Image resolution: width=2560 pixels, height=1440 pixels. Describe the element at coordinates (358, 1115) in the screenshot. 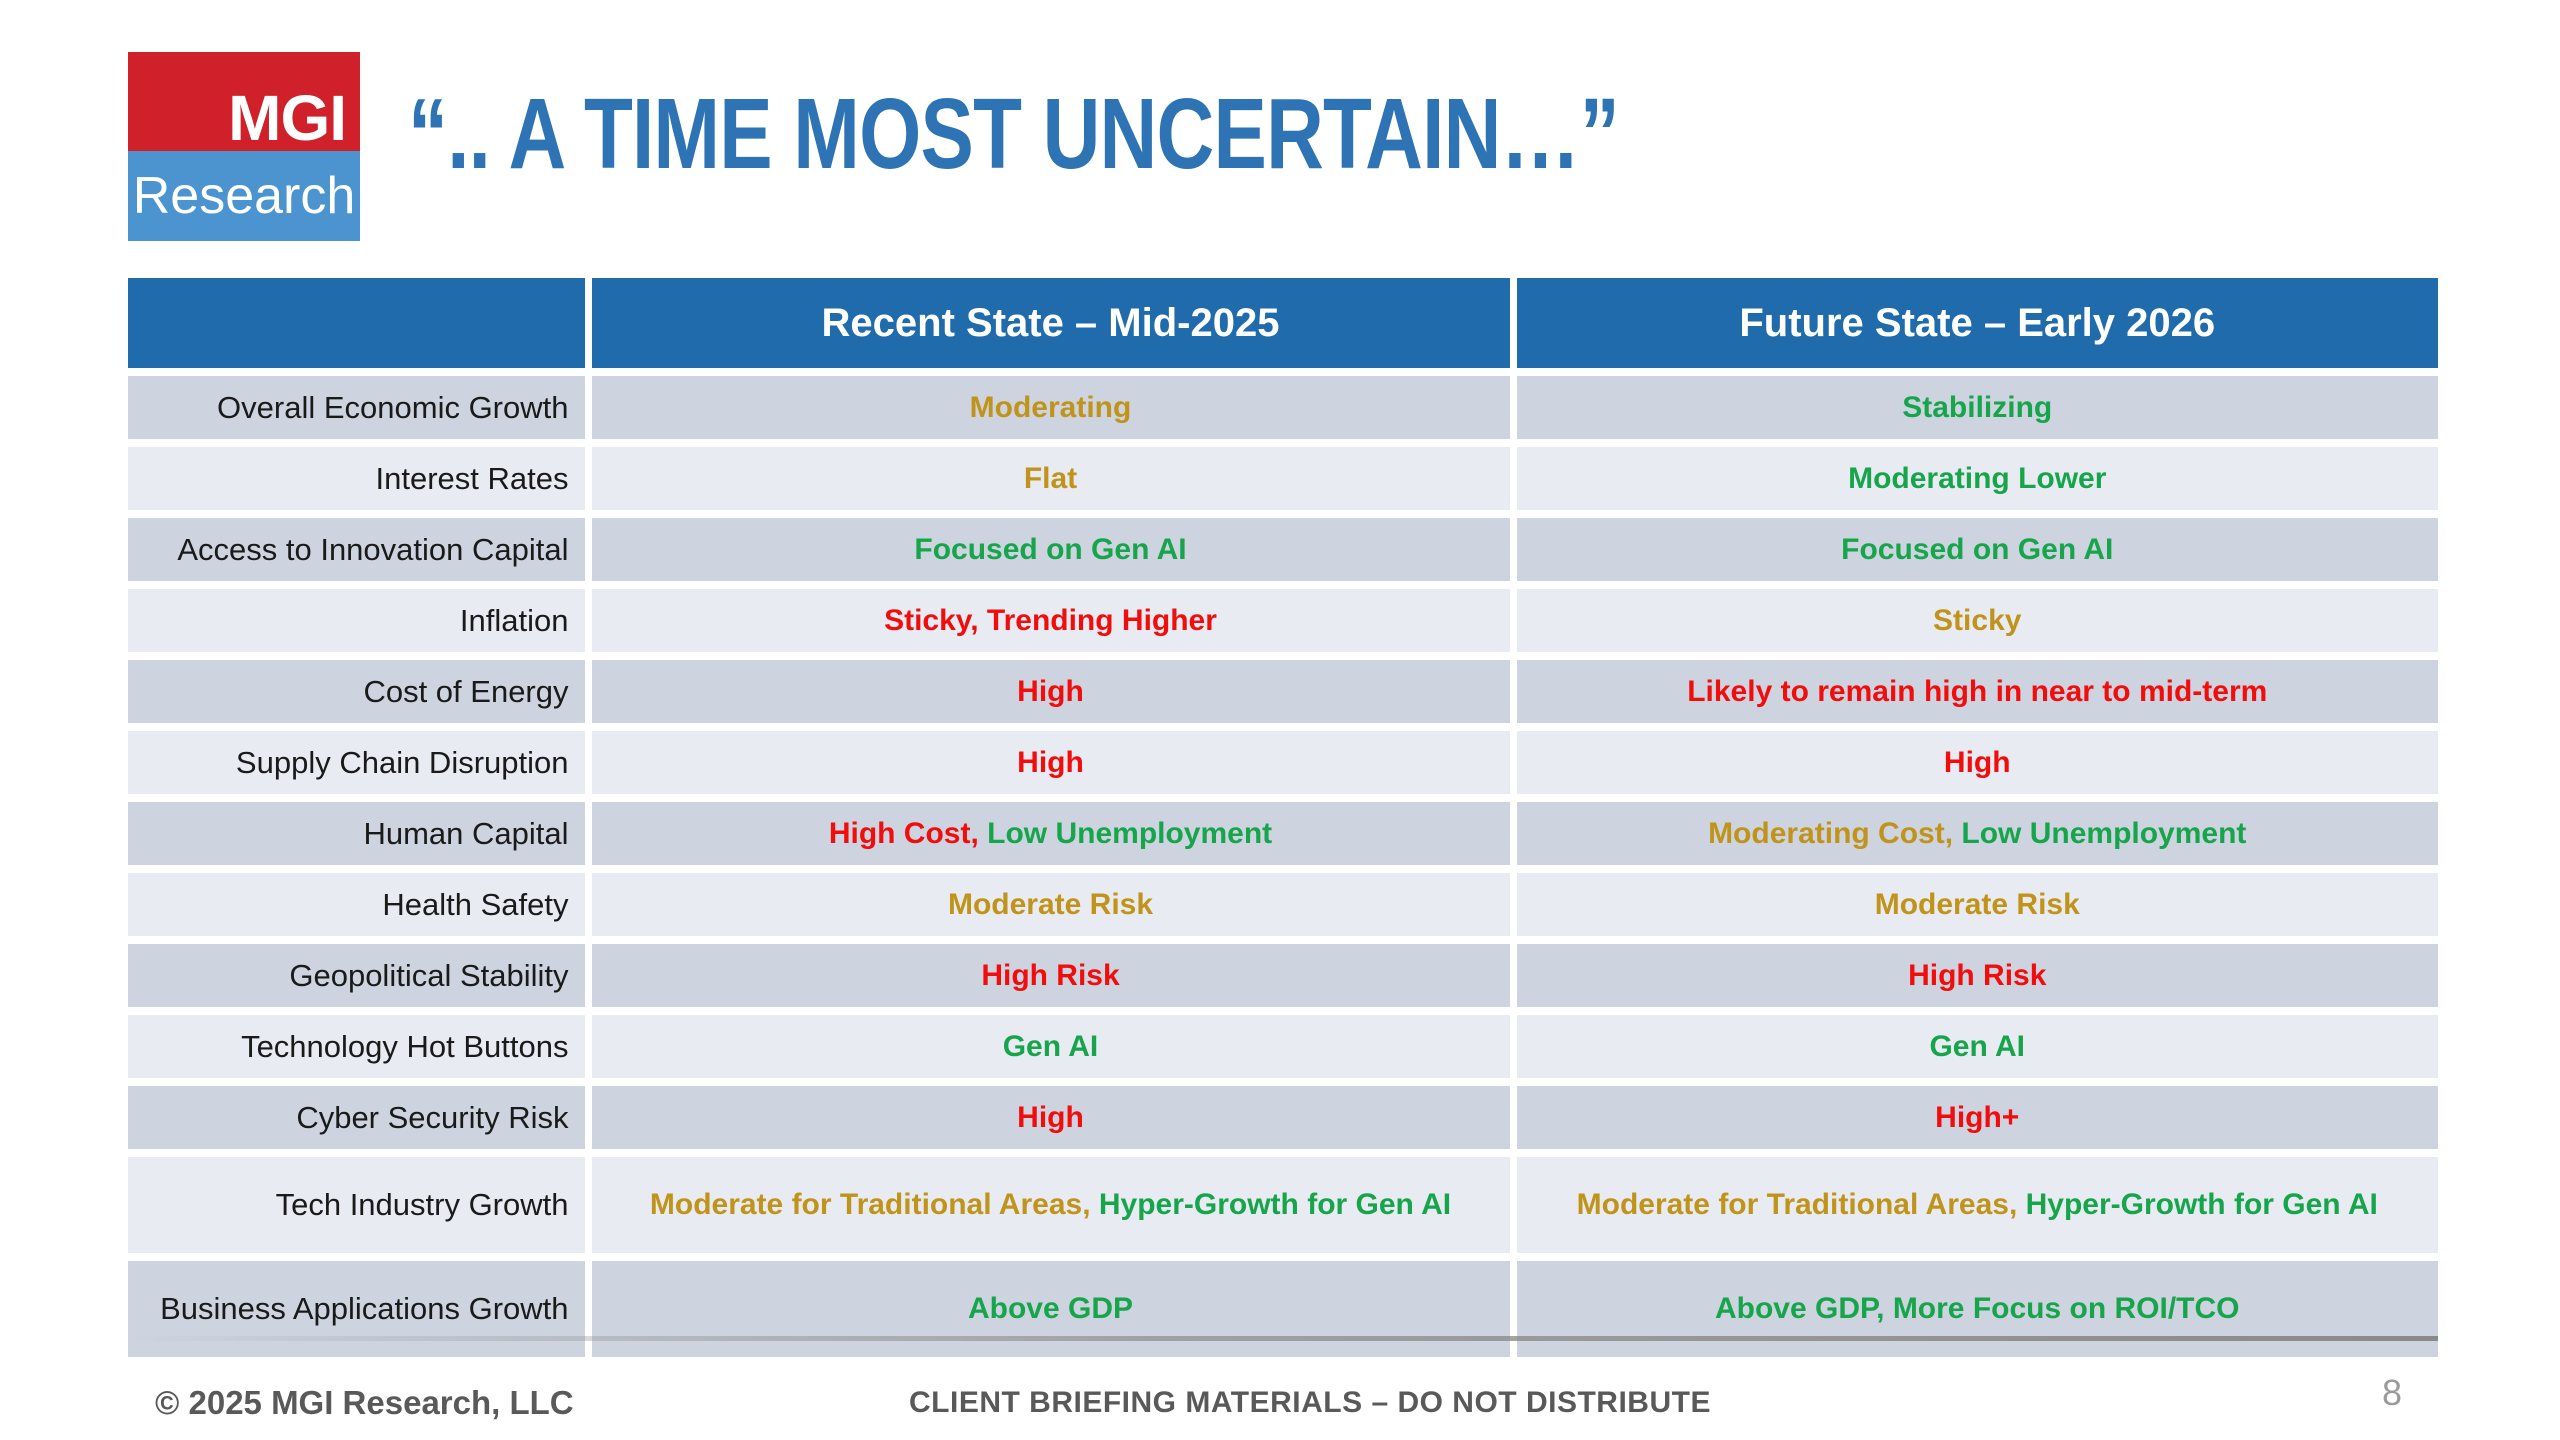

I see `category-cell: Cyber Security Risk` at that location.